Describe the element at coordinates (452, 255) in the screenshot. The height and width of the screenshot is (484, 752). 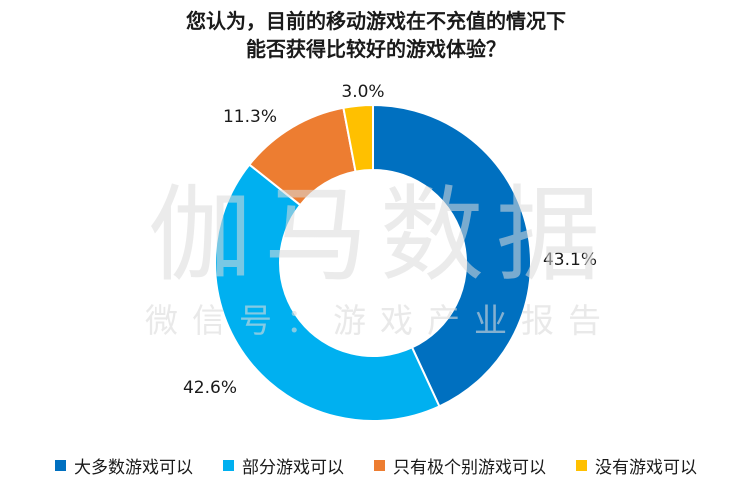
I see `slice-most` at that location.